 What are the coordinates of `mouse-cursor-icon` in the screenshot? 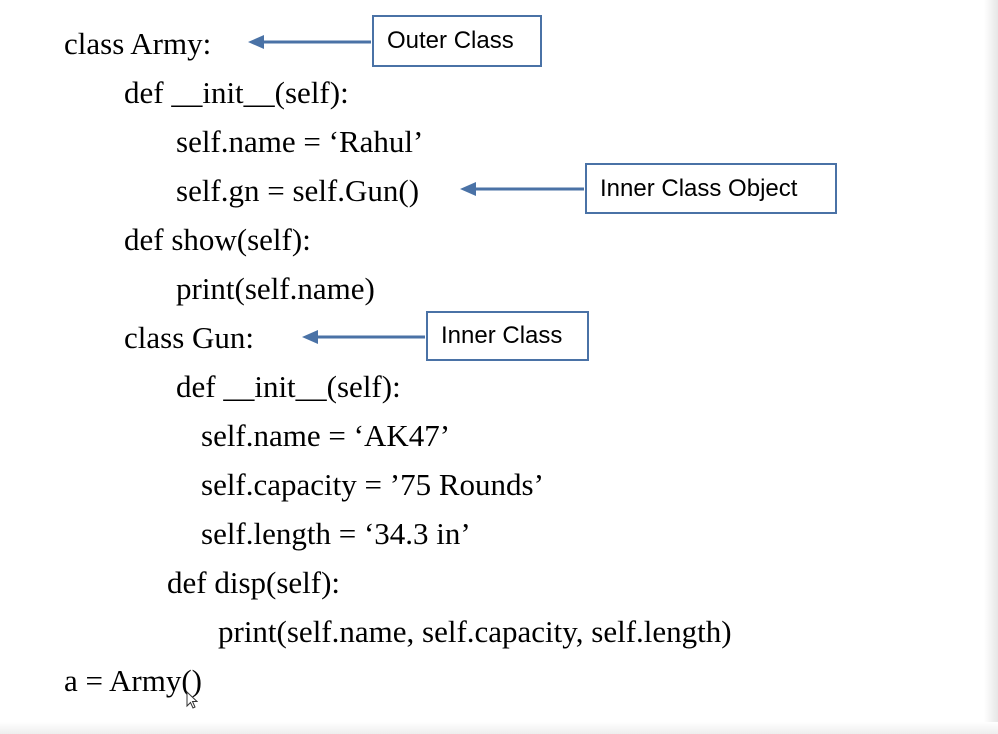 It's located at (192, 700).